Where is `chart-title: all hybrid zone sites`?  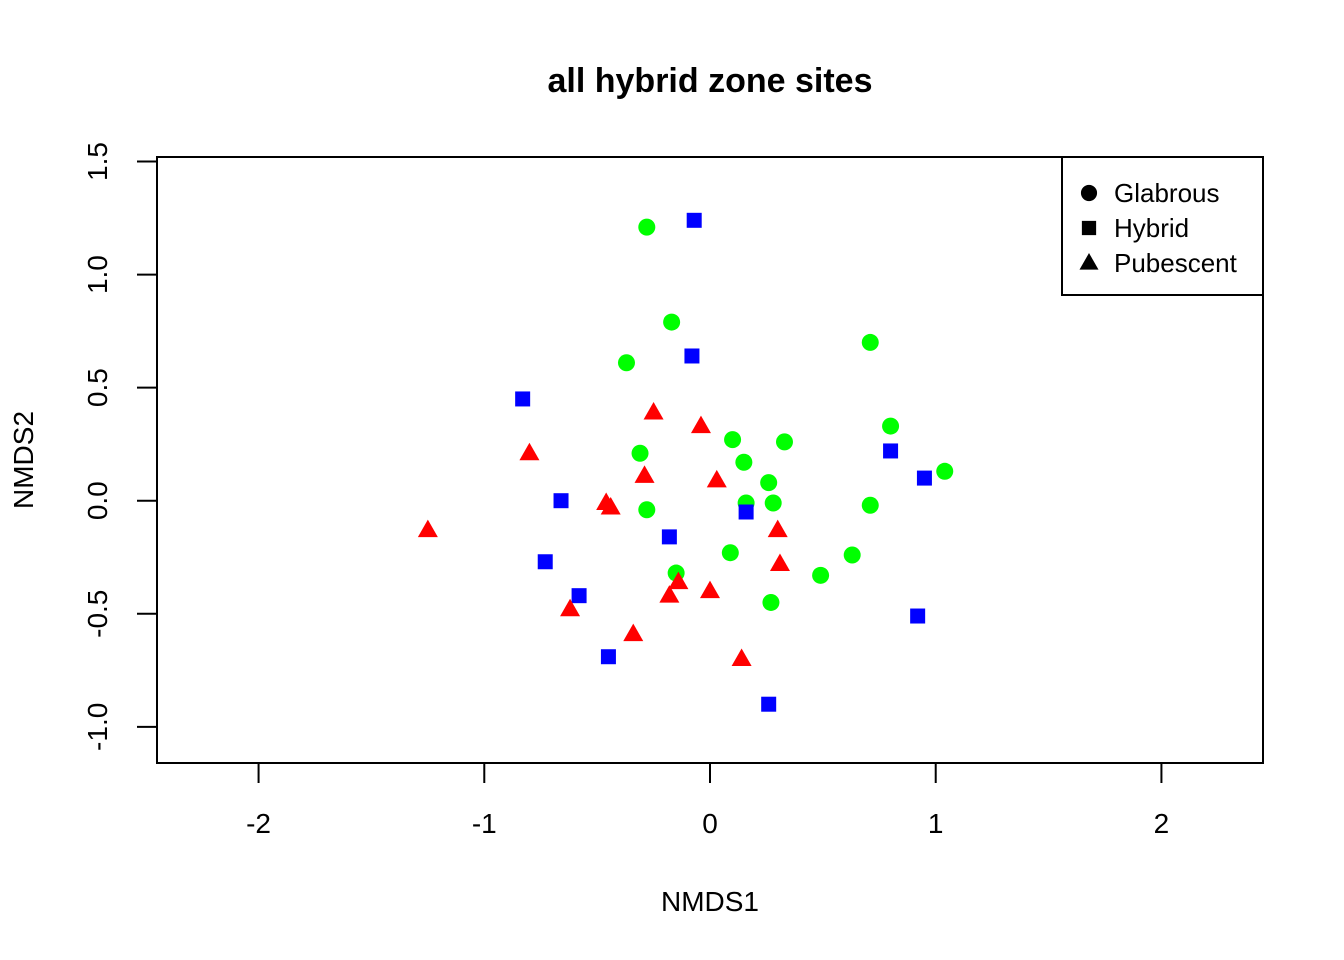 chart-title: all hybrid zone sites is located at coordinates (710, 81).